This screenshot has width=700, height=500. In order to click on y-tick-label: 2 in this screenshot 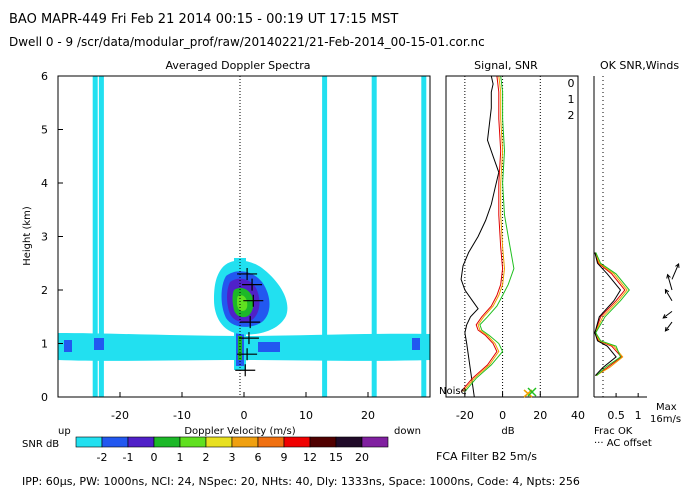, I will do `click(44, 290)`.